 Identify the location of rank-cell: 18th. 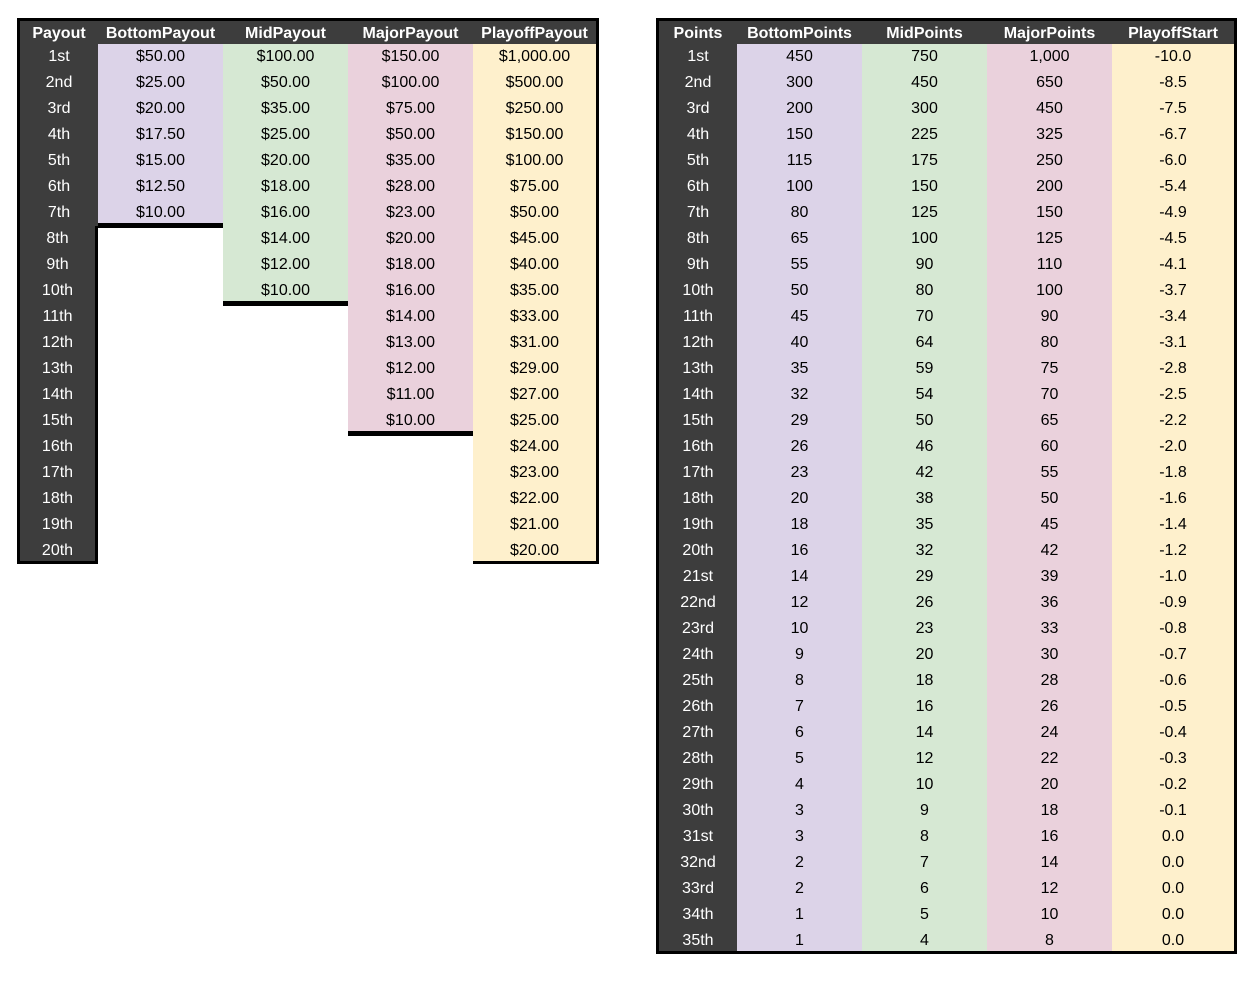
(696, 499).